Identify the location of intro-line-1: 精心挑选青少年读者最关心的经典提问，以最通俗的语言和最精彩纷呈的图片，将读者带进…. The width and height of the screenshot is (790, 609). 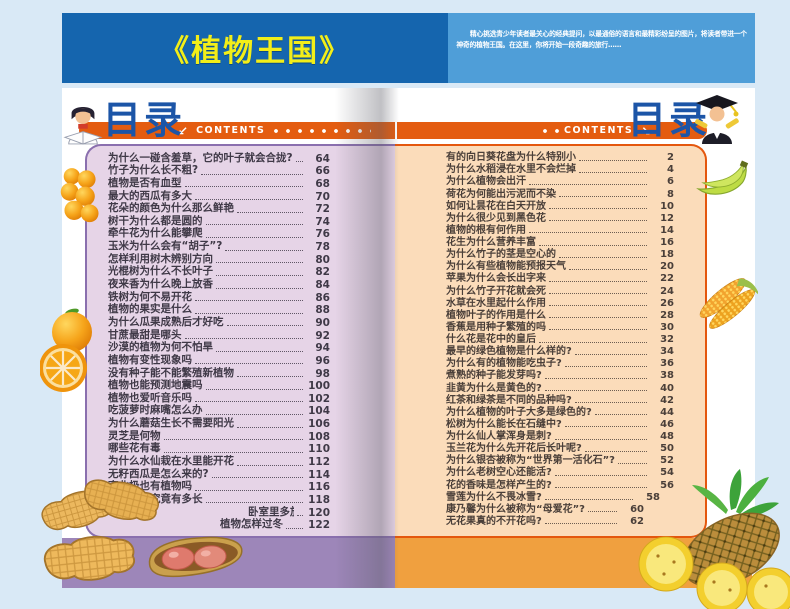
(608, 34).